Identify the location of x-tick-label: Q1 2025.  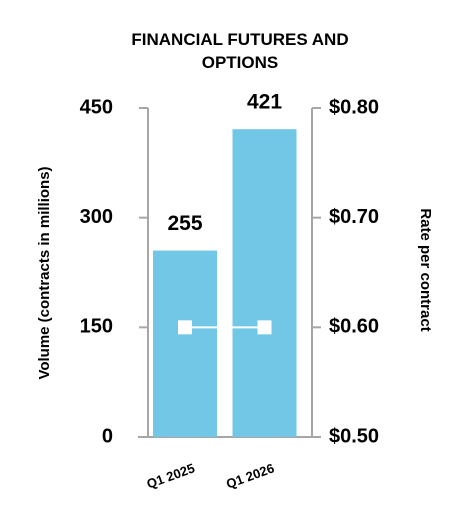
(171, 475).